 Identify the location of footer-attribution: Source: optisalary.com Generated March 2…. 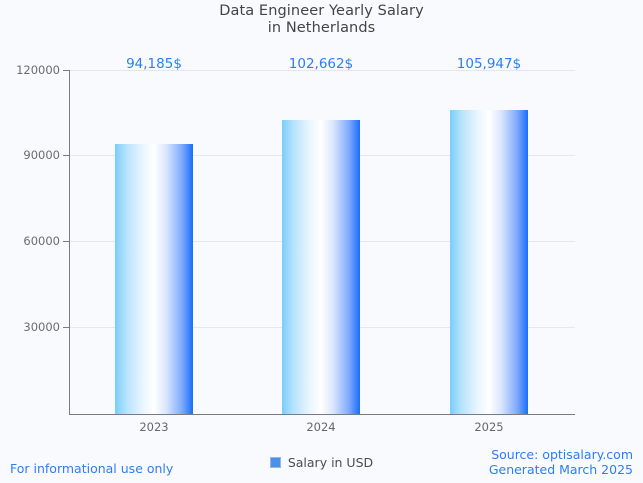
(561, 462).